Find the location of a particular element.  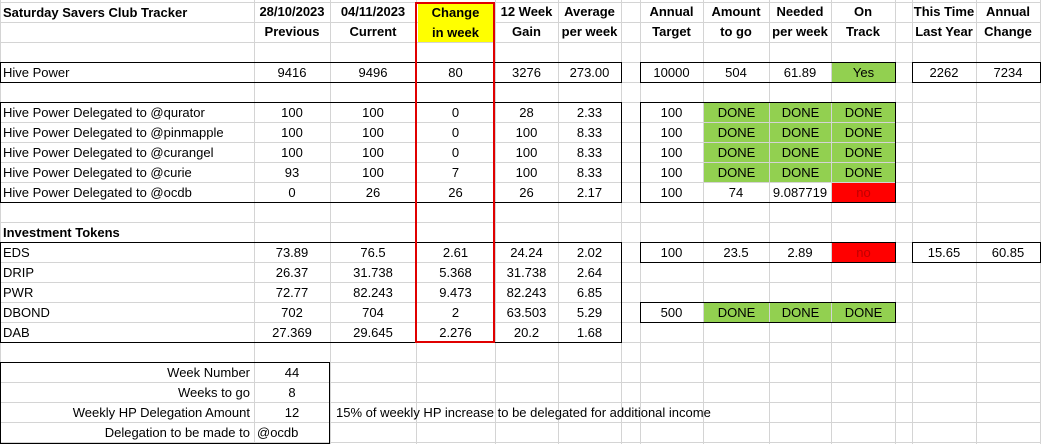

delegation-row-0-label: Hive Power Delegated to @qurator is located at coordinates (104, 112).